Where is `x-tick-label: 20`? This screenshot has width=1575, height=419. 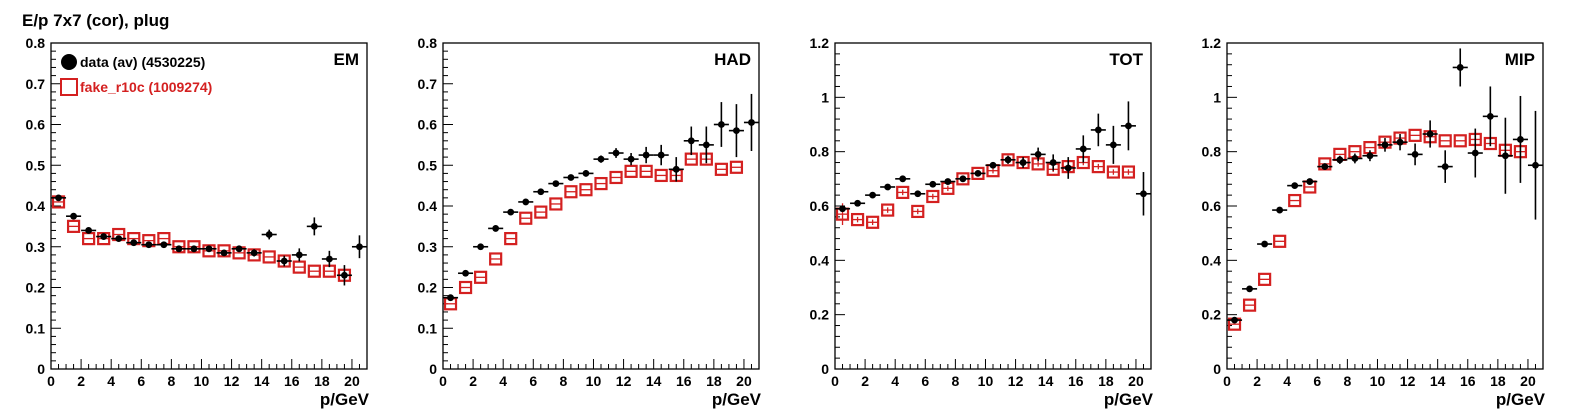 x-tick-label: 20 is located at coordinates (1136, 381).